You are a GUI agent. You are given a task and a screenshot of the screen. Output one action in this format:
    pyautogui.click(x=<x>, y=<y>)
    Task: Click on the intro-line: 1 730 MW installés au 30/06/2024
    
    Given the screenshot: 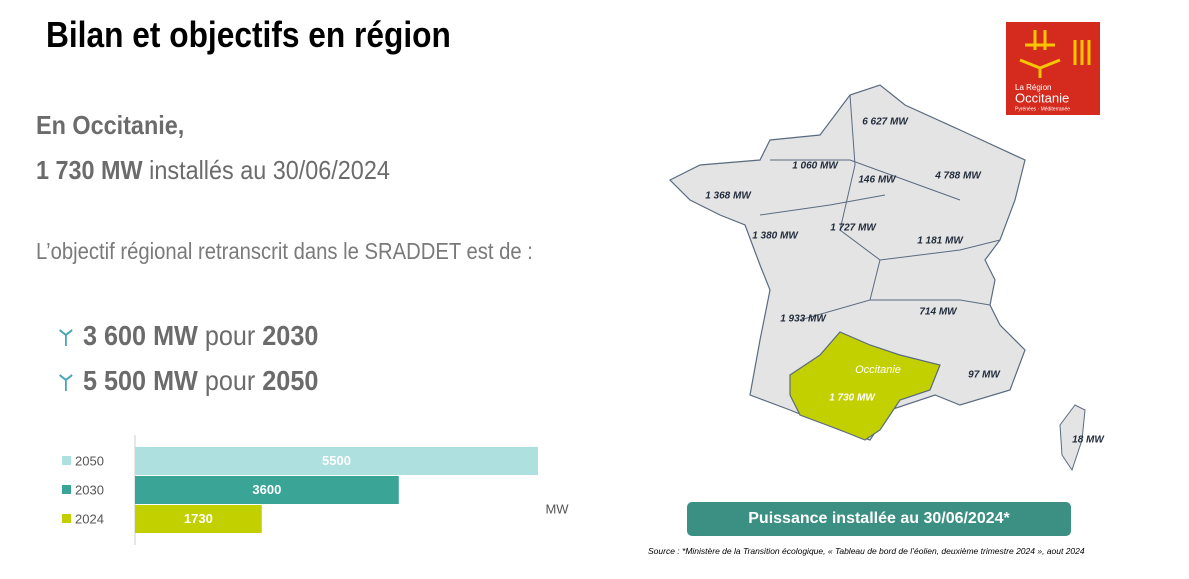 What is the action you would take?
    pyautogui.click(x=213, y=170)
    